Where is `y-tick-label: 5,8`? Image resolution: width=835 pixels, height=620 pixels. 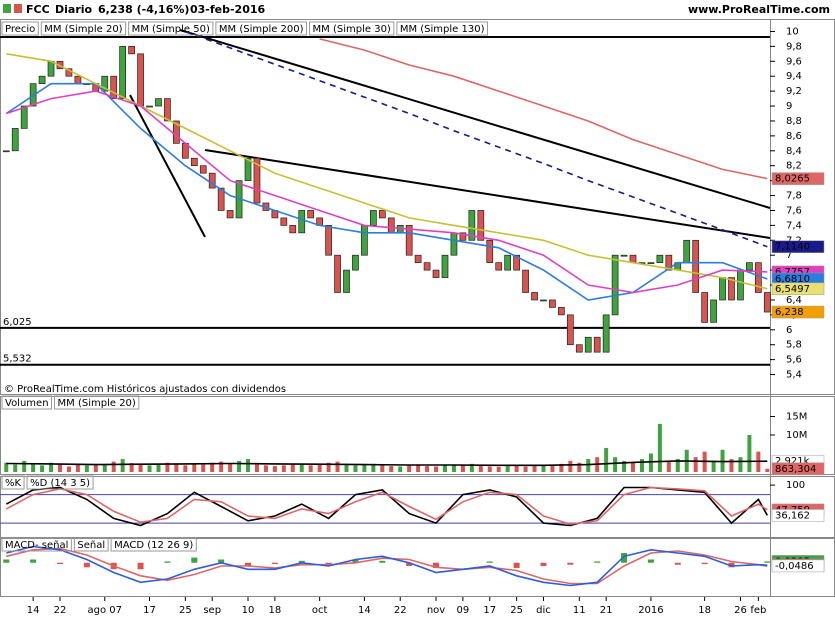 y-tick-label: 5,8 is located at coordinates (794, 345).